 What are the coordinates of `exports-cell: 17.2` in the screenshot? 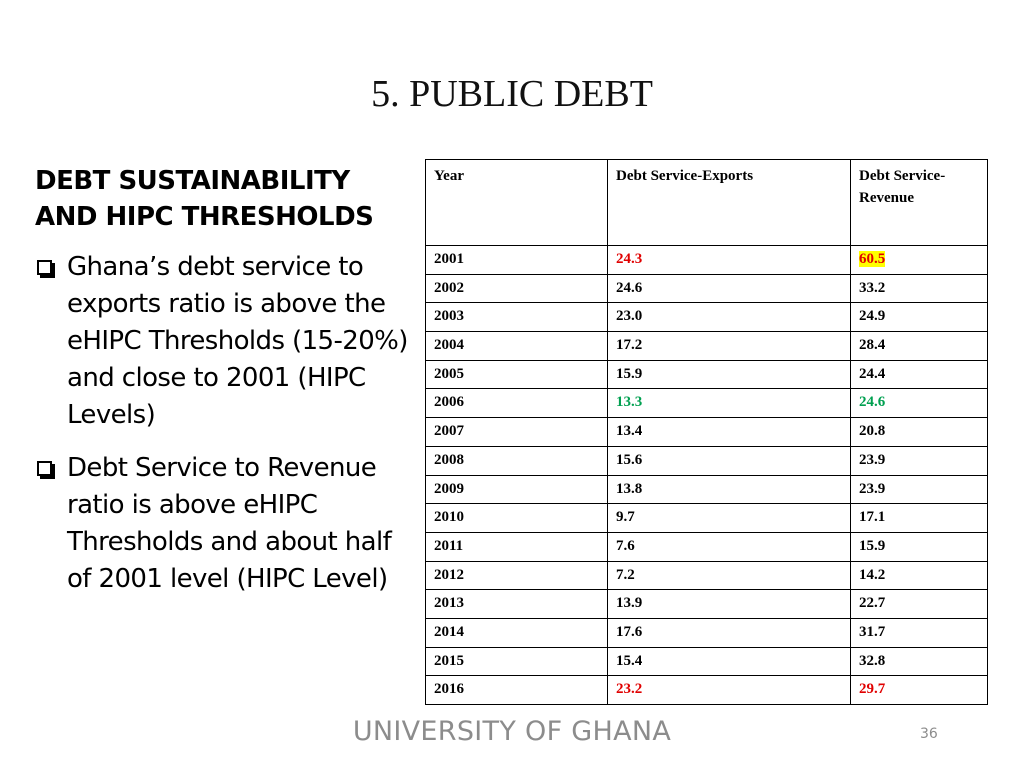 It's located at (729, 346).